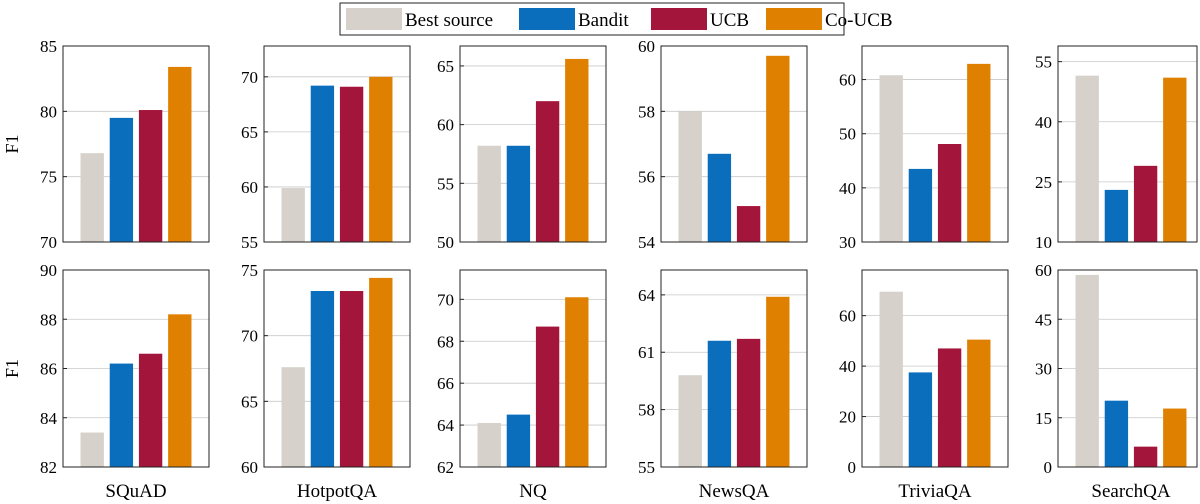  What do you see at coordinates (445, 383) in the screenshot?
I see `y-tick-label: 66` at bounding box center [445, 383].